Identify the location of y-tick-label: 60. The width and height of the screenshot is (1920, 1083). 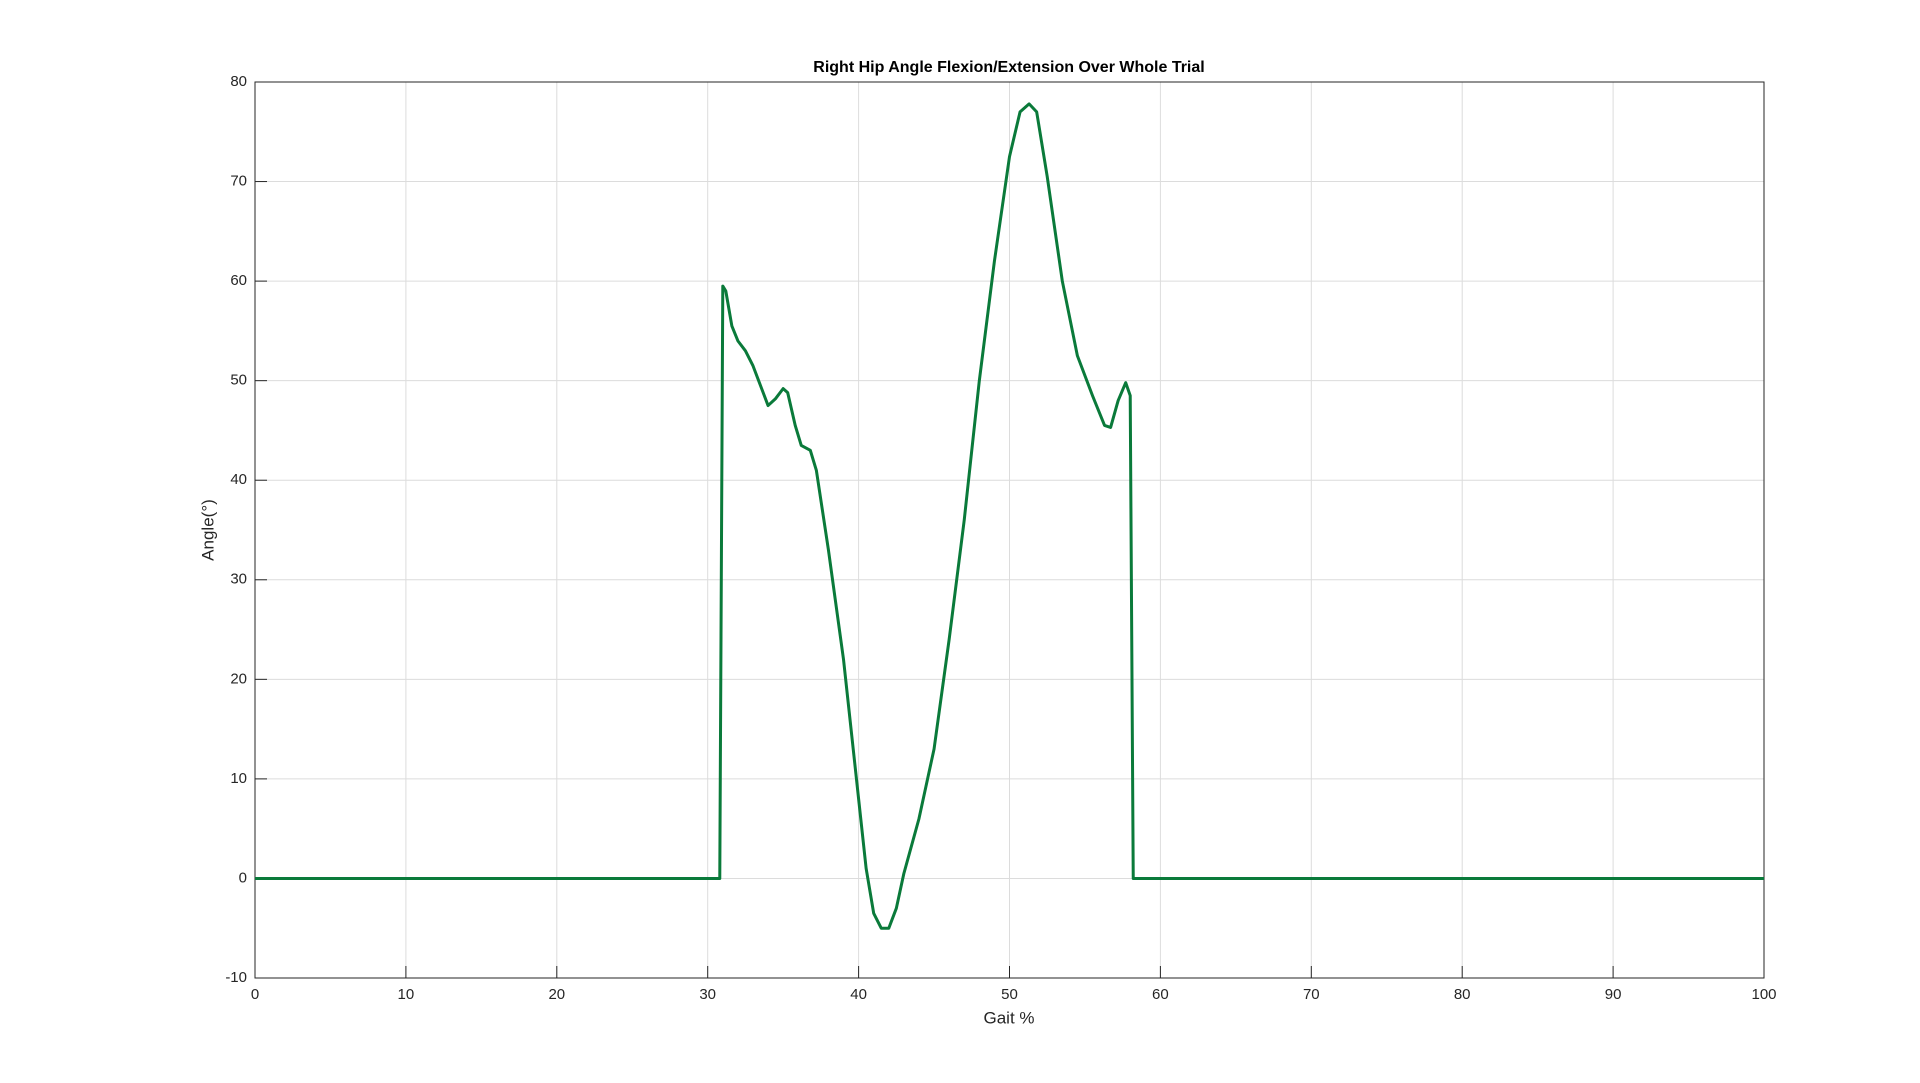
(238, 280).